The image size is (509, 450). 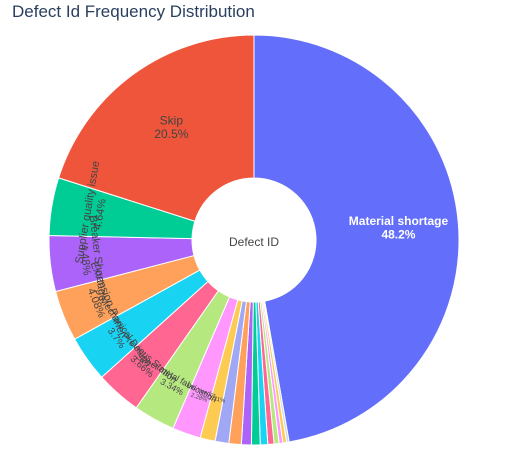 I want to click on slice-label-group: 1.21%, so click(x=217, y=400).